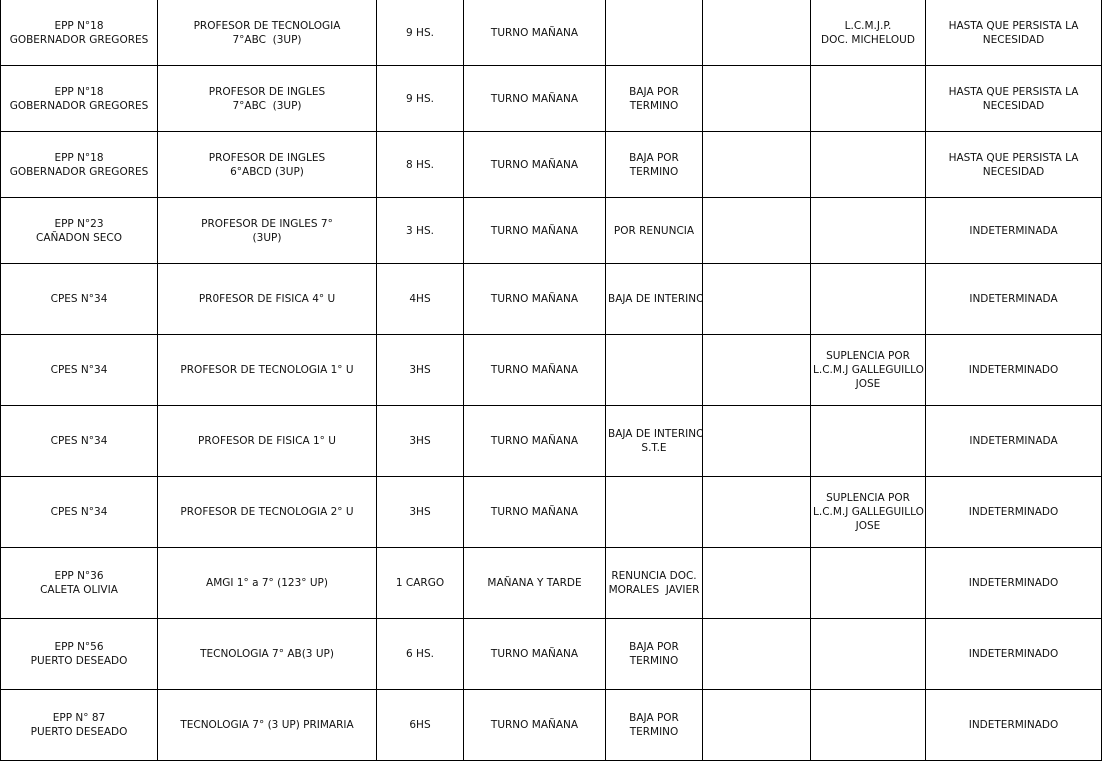 The width and height of the screenshot is (1105, 766). Describe the element at coordinates (654, 230) in the screenshot. I see `cell-line: POR RENUNCIA` at that location.